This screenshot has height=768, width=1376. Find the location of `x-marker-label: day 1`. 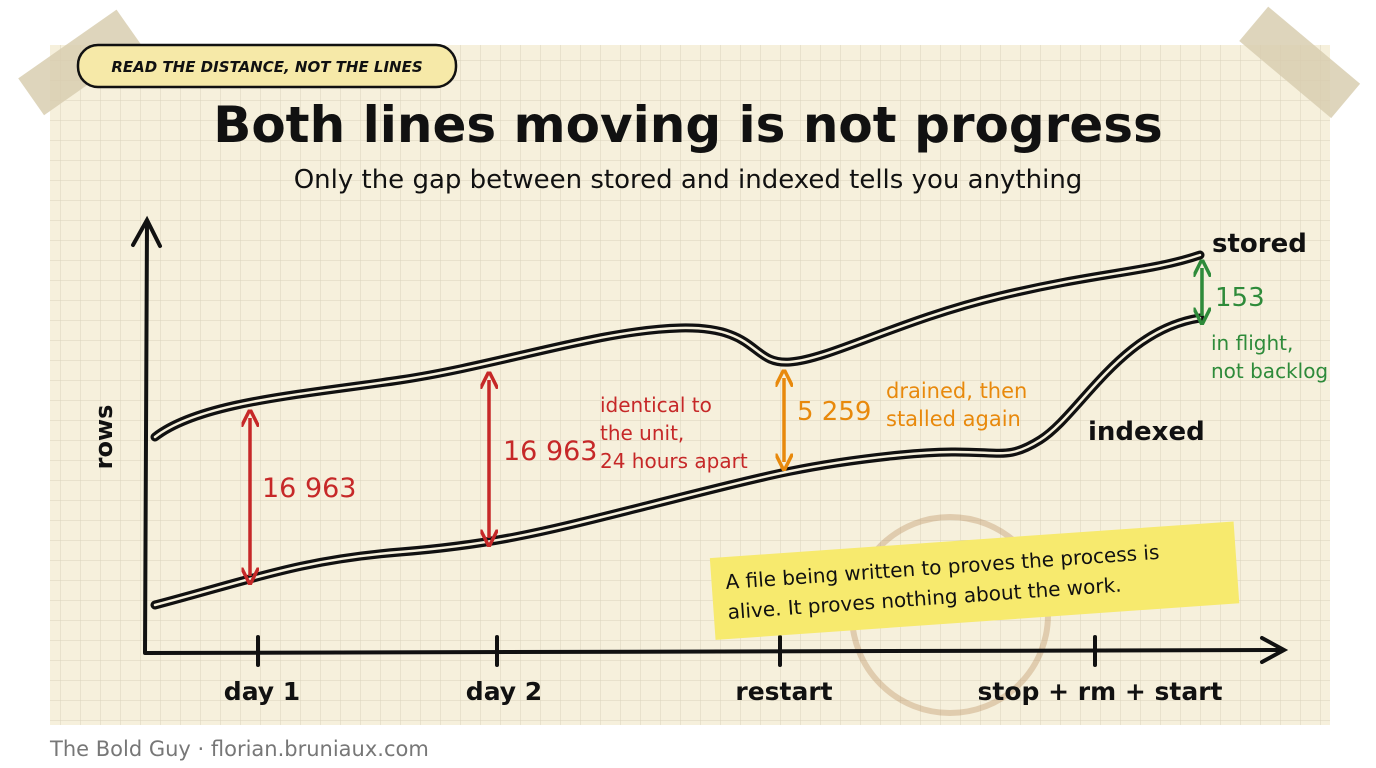

x-marker-label: day 1 is located at coordinates (262, 691).